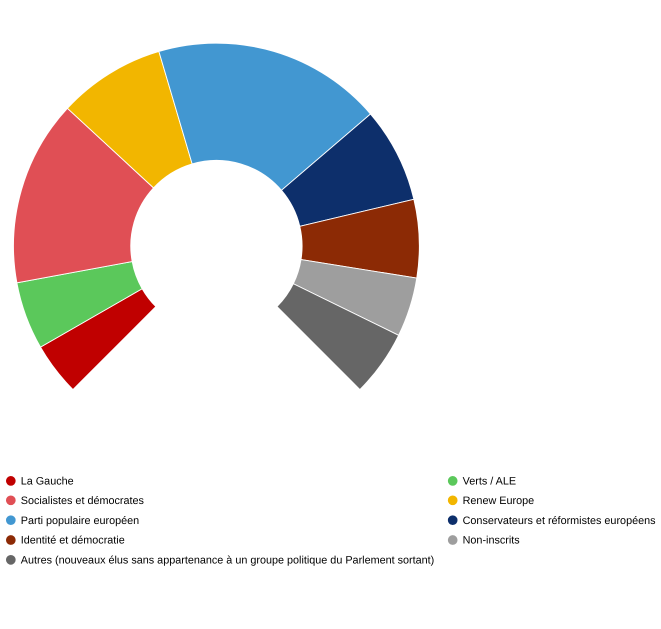 This screenshot has height=629, width=661. I want to click on legend-label: Verts / ALE, so click(489, 482).